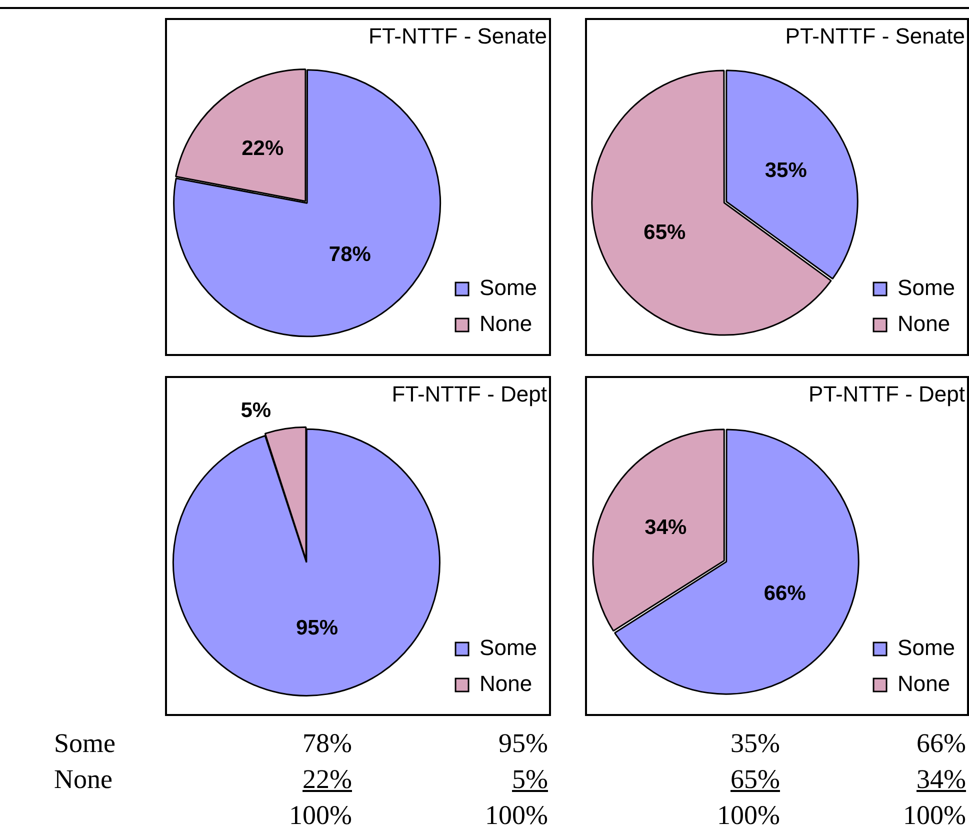  I want to click on data-label: 22%, so click(263, 148).